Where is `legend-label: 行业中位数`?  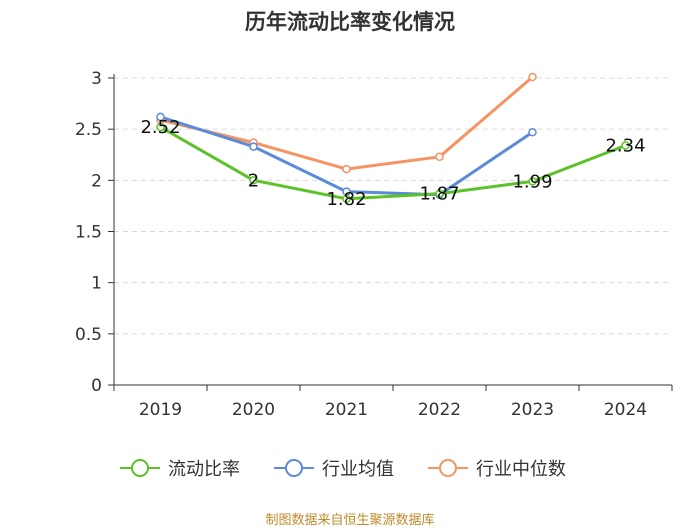 legend-label: 行业中位数 is located at coordinates (521, 469).